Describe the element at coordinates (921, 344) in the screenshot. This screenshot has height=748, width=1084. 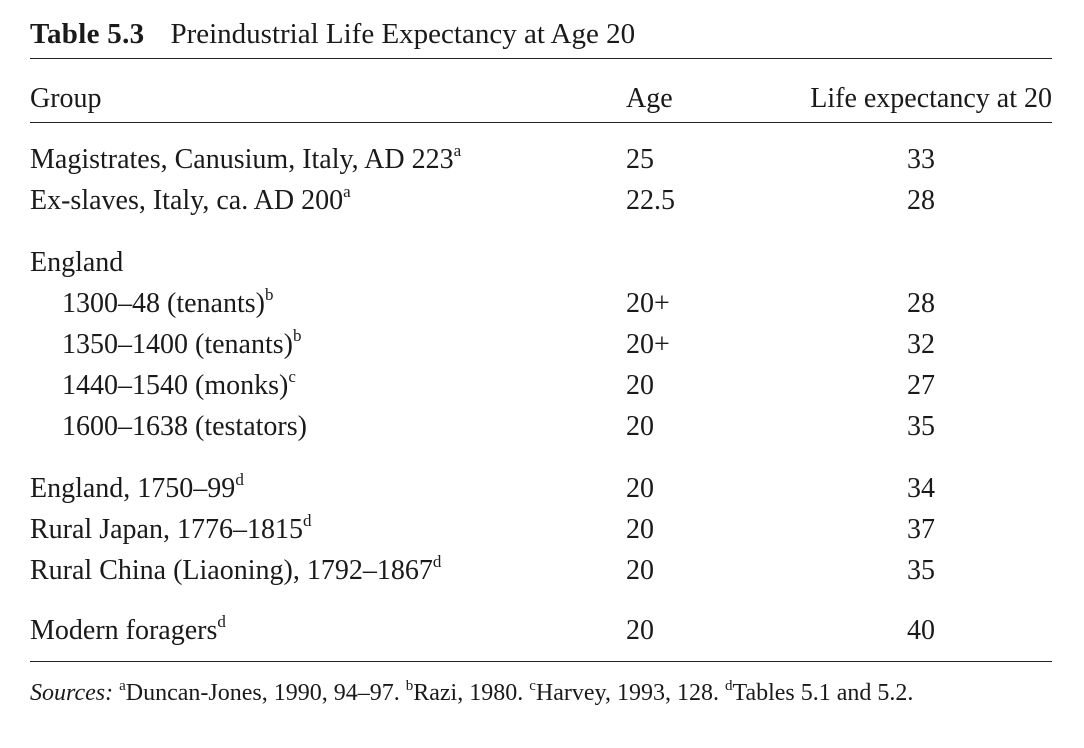
I see `row-life-expectancy: 32` at that location.